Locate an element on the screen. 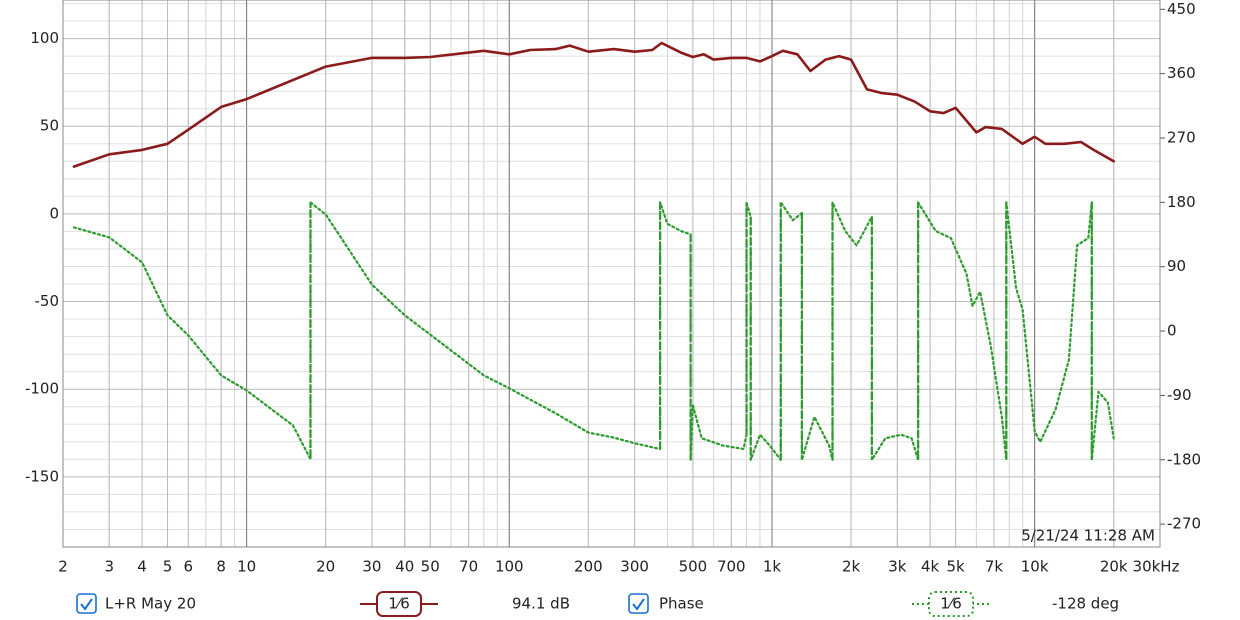  x-tick-label: 700 is located at coordinates (731, 567).